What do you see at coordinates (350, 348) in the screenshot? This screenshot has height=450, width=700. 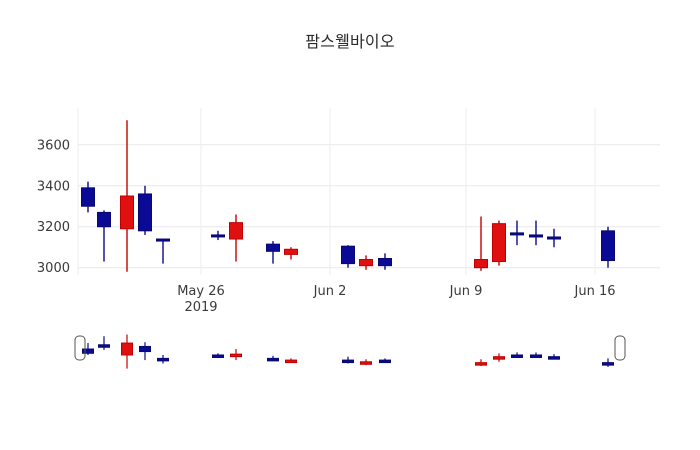 I see `edge-markers` at bounding box center [350, 348].